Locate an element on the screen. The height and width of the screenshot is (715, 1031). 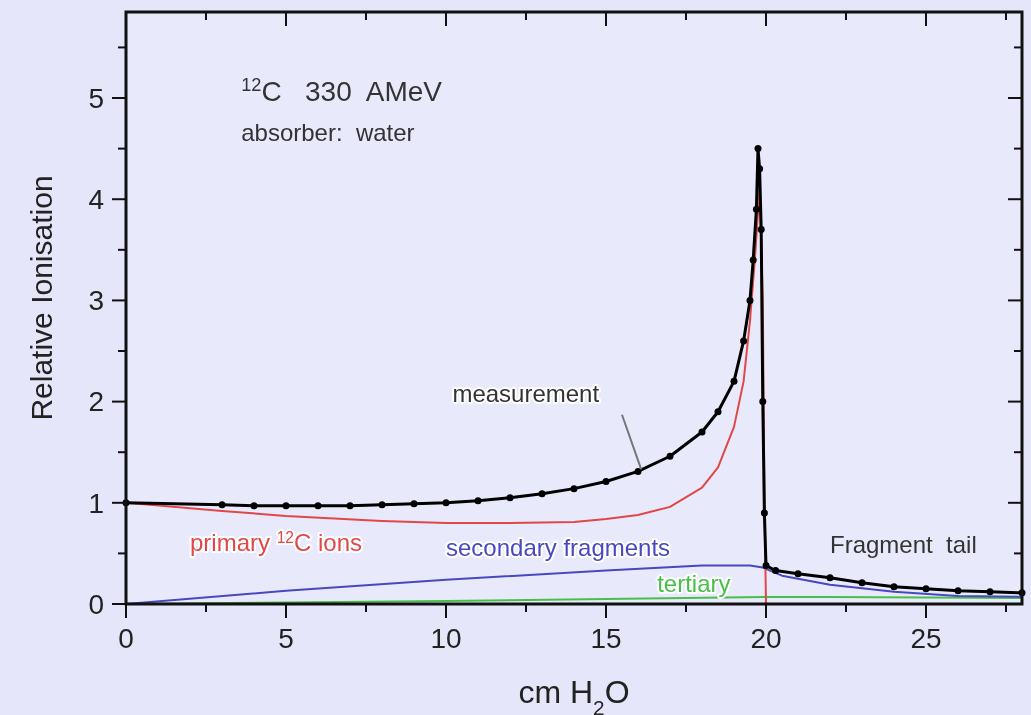
x-tick-label: 10 is located at coordinates (446, 638).